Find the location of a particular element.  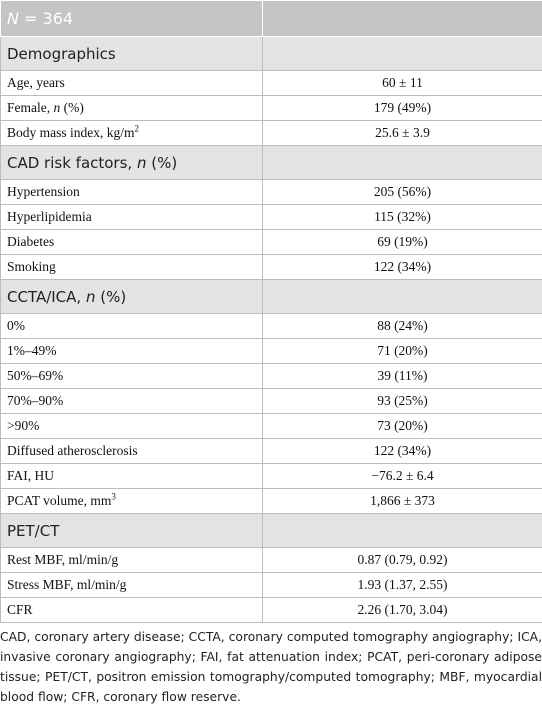

header-row: N = 364 is located at coordinates (271, 18).